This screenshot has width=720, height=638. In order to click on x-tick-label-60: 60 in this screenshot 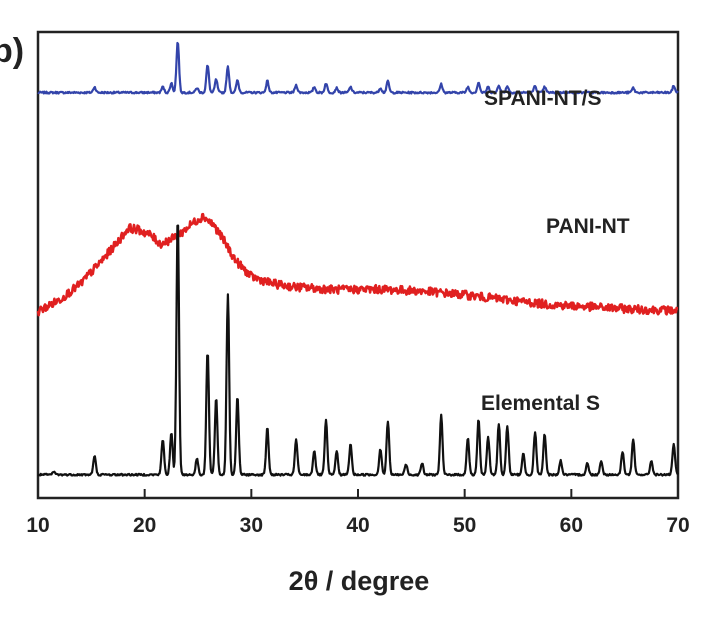, I will do `click(571, 525)`.